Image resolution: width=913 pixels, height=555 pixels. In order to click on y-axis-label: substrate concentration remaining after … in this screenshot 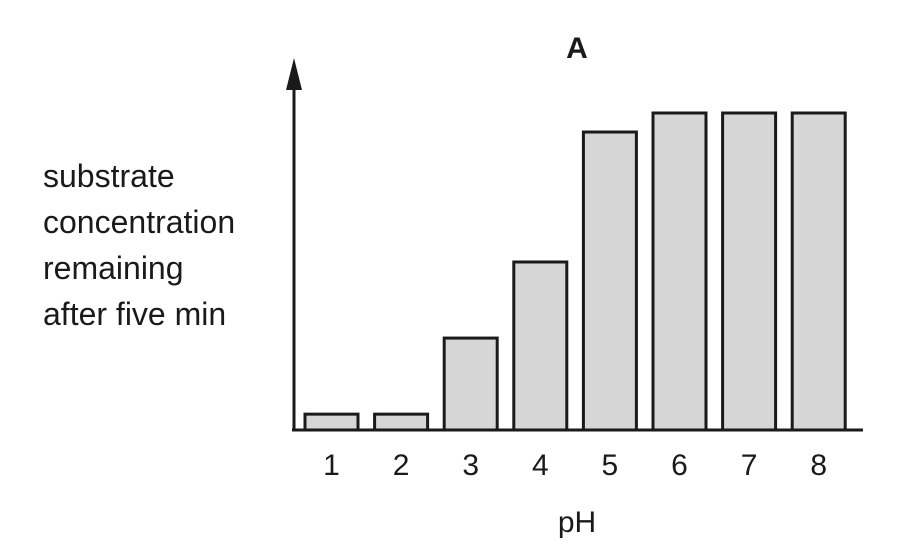, I will do `click(139, 245)`.